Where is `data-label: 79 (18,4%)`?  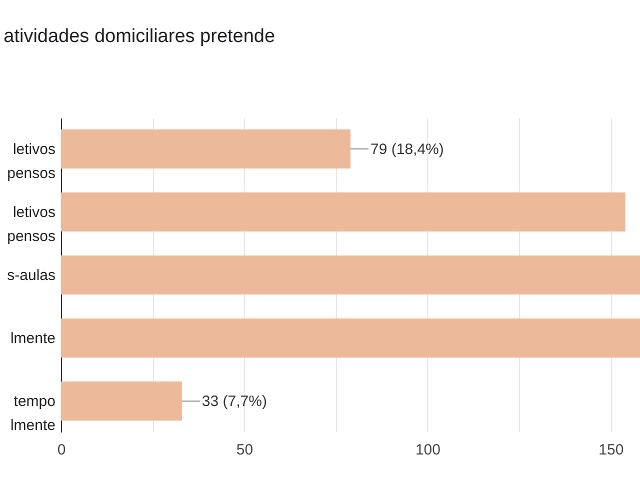
data-label: 79 (18,4%) is located at coordinates (407, 149).